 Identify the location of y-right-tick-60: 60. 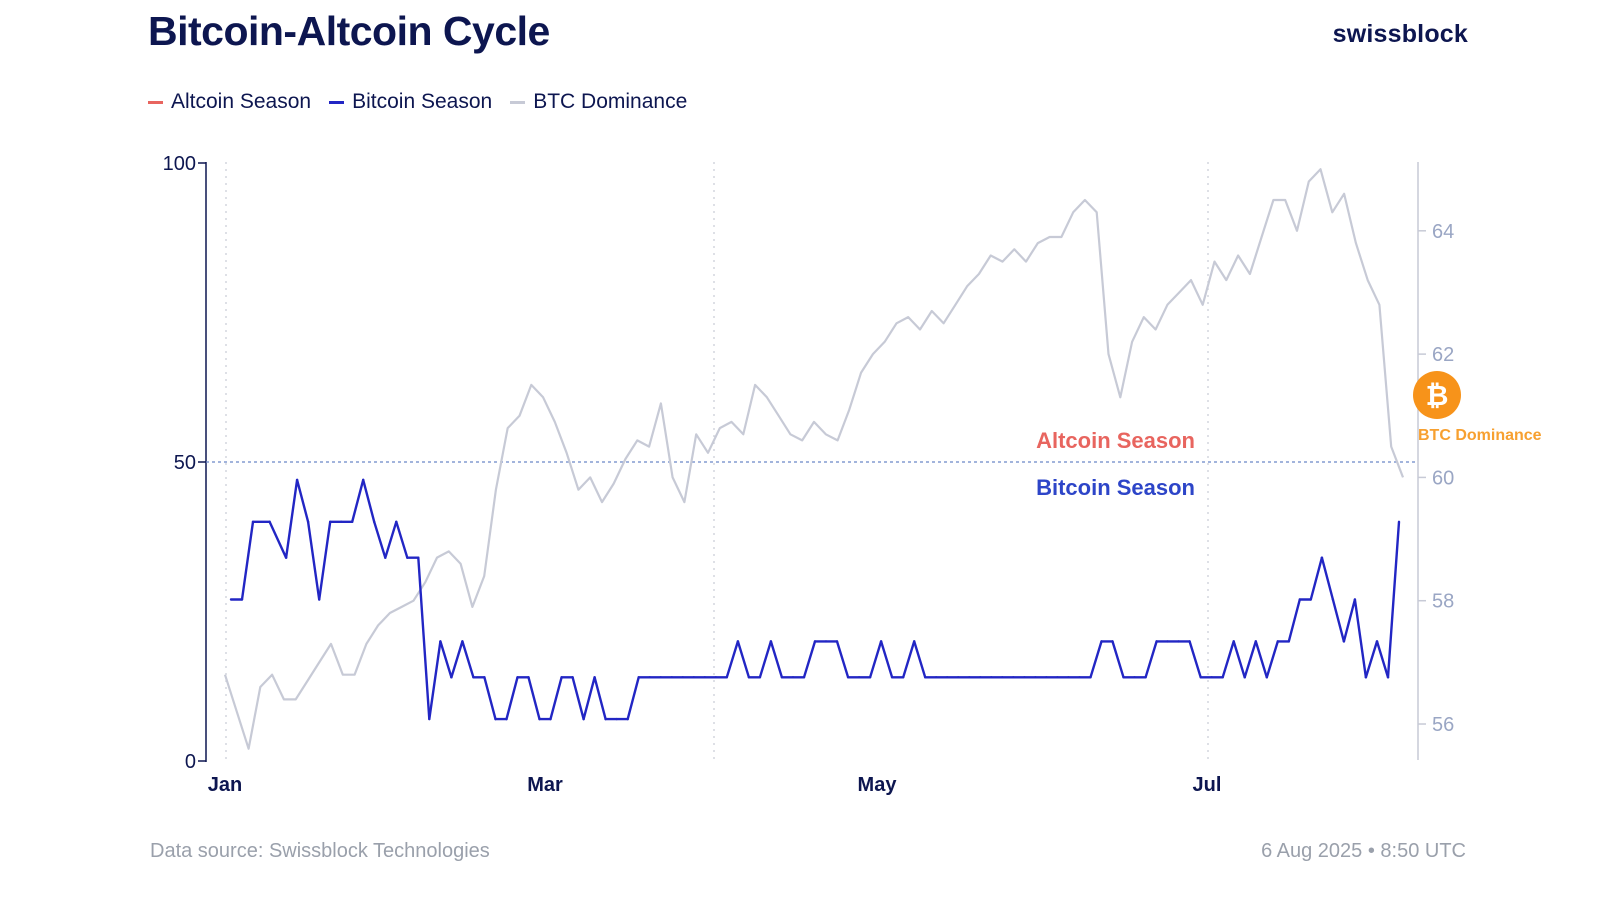
(1443, 478).